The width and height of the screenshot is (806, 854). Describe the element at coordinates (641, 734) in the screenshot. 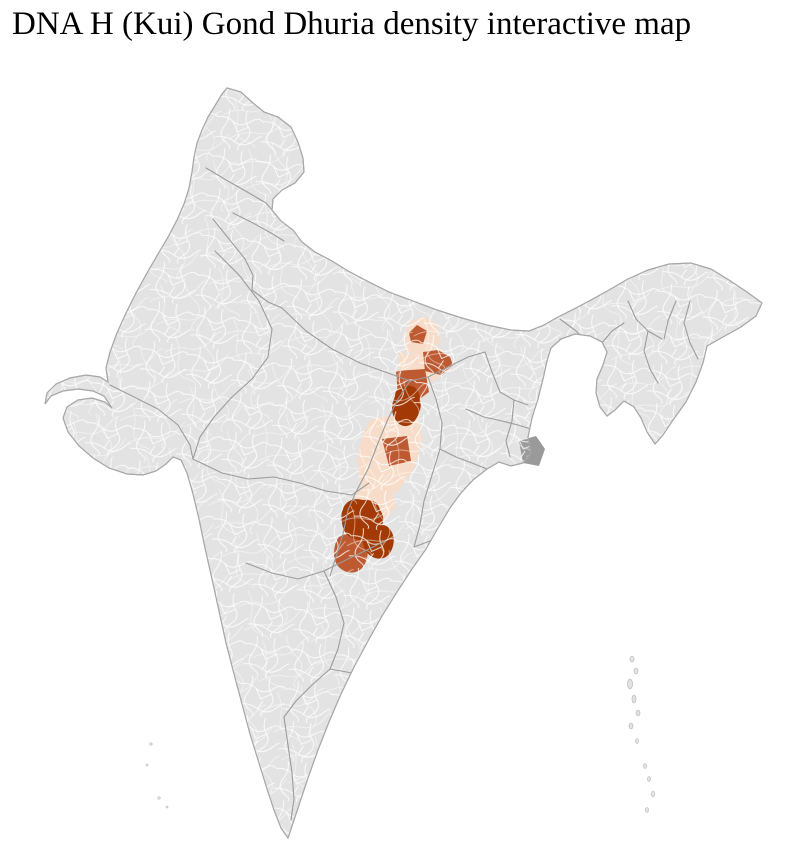

I see `andaman-nicobar-islands` at that location.